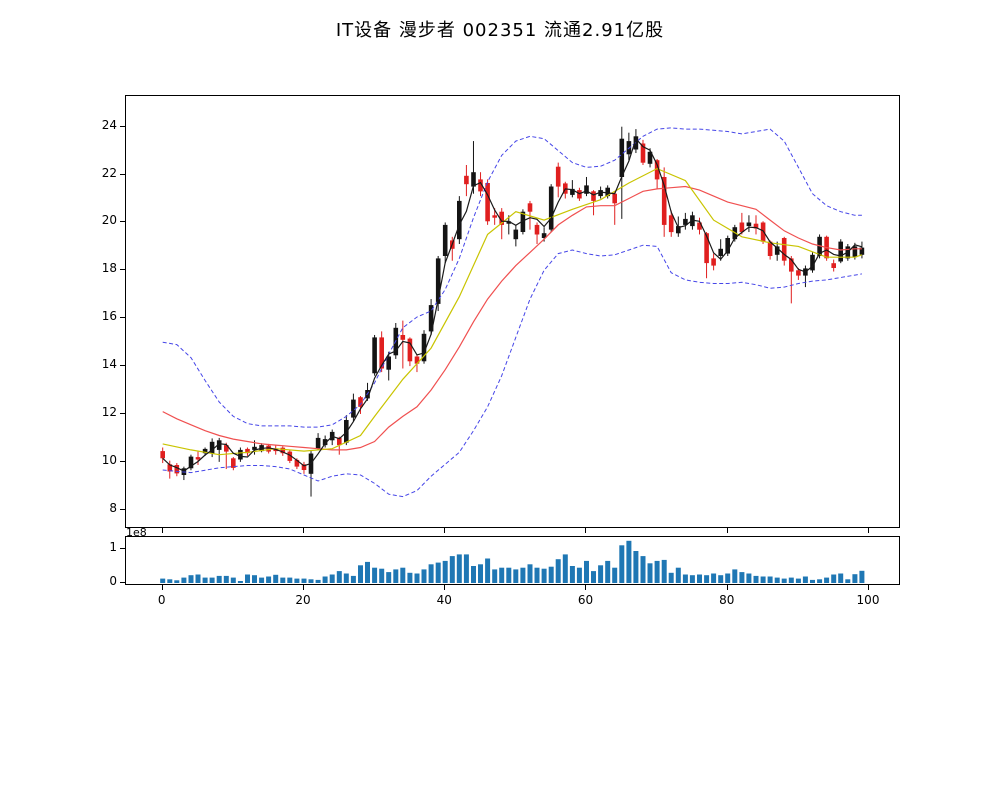  I want to click on price-tick-label: 20, so click(109, 220).